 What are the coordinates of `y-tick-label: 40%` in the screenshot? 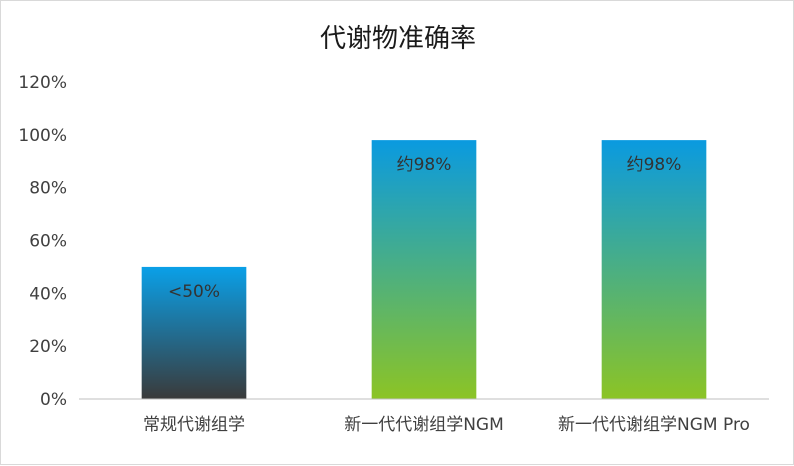 It's located at (48, 294).